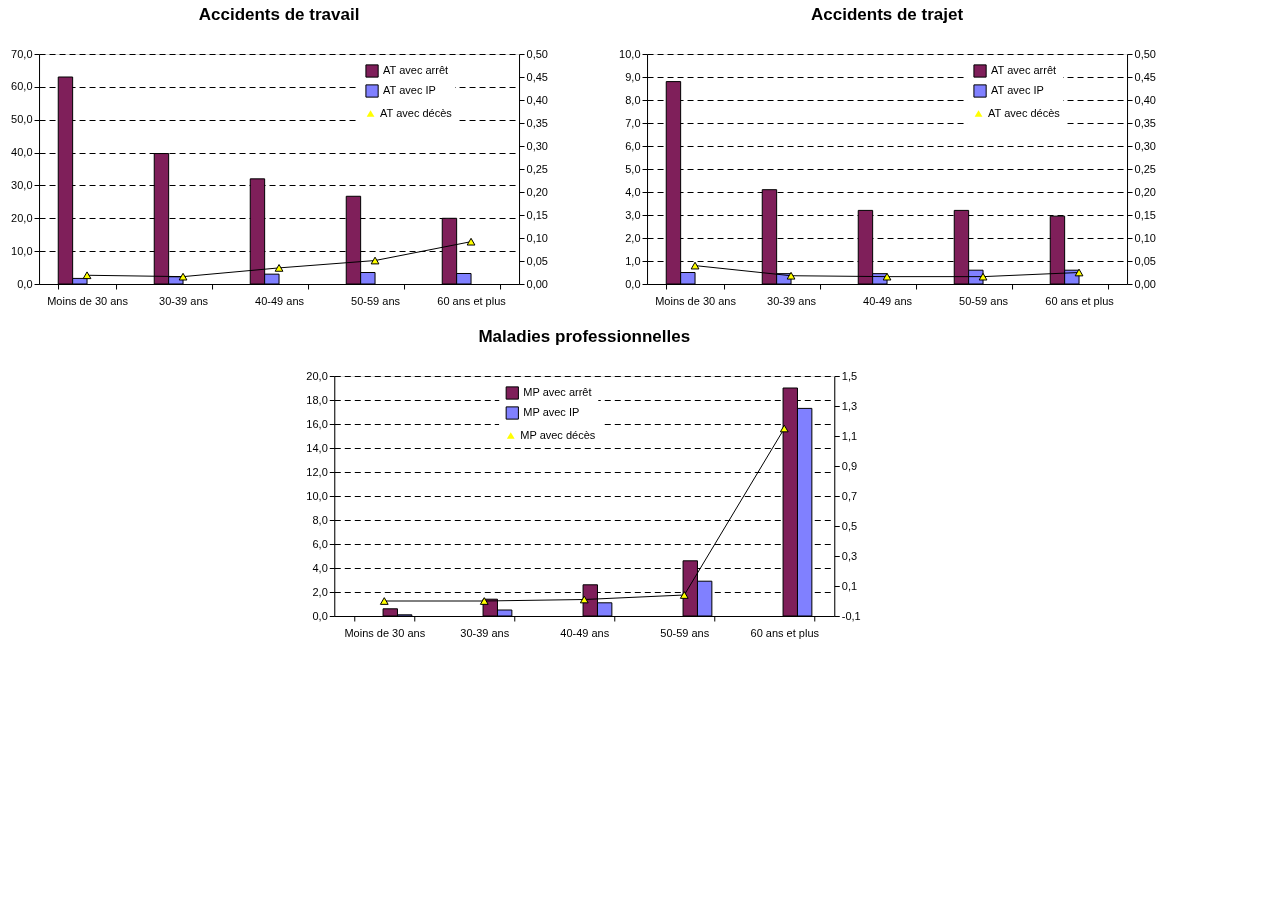 The height and width of the screenshot is (903, 1280). I want to click on y-tick-label: 9,0, so click(633, 76).